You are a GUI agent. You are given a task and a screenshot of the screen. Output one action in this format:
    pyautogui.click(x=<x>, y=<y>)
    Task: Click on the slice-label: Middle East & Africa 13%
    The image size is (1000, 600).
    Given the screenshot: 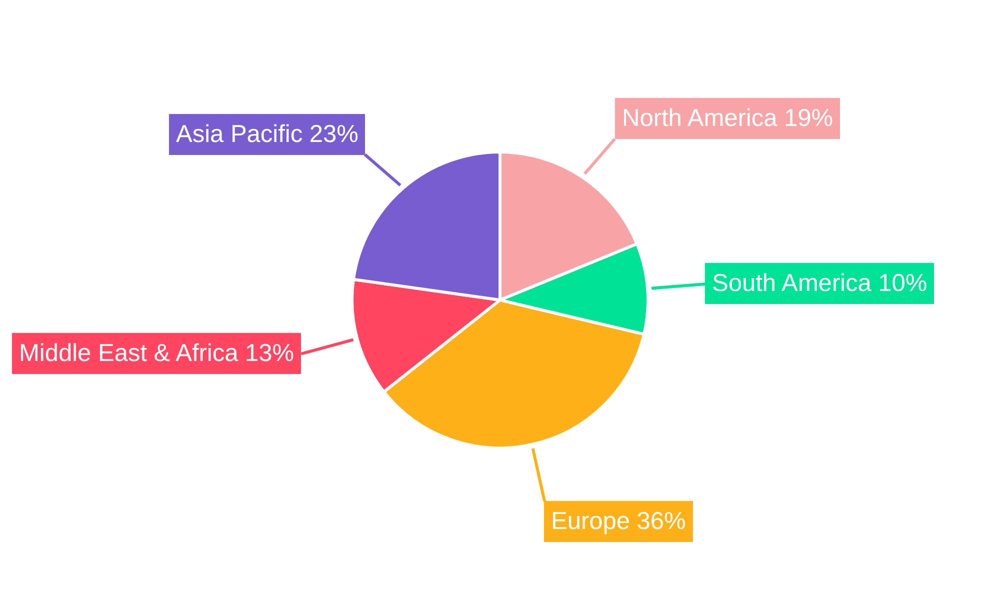 What is the action you would take?
    pyautogui.click(x=156, y=353)
    